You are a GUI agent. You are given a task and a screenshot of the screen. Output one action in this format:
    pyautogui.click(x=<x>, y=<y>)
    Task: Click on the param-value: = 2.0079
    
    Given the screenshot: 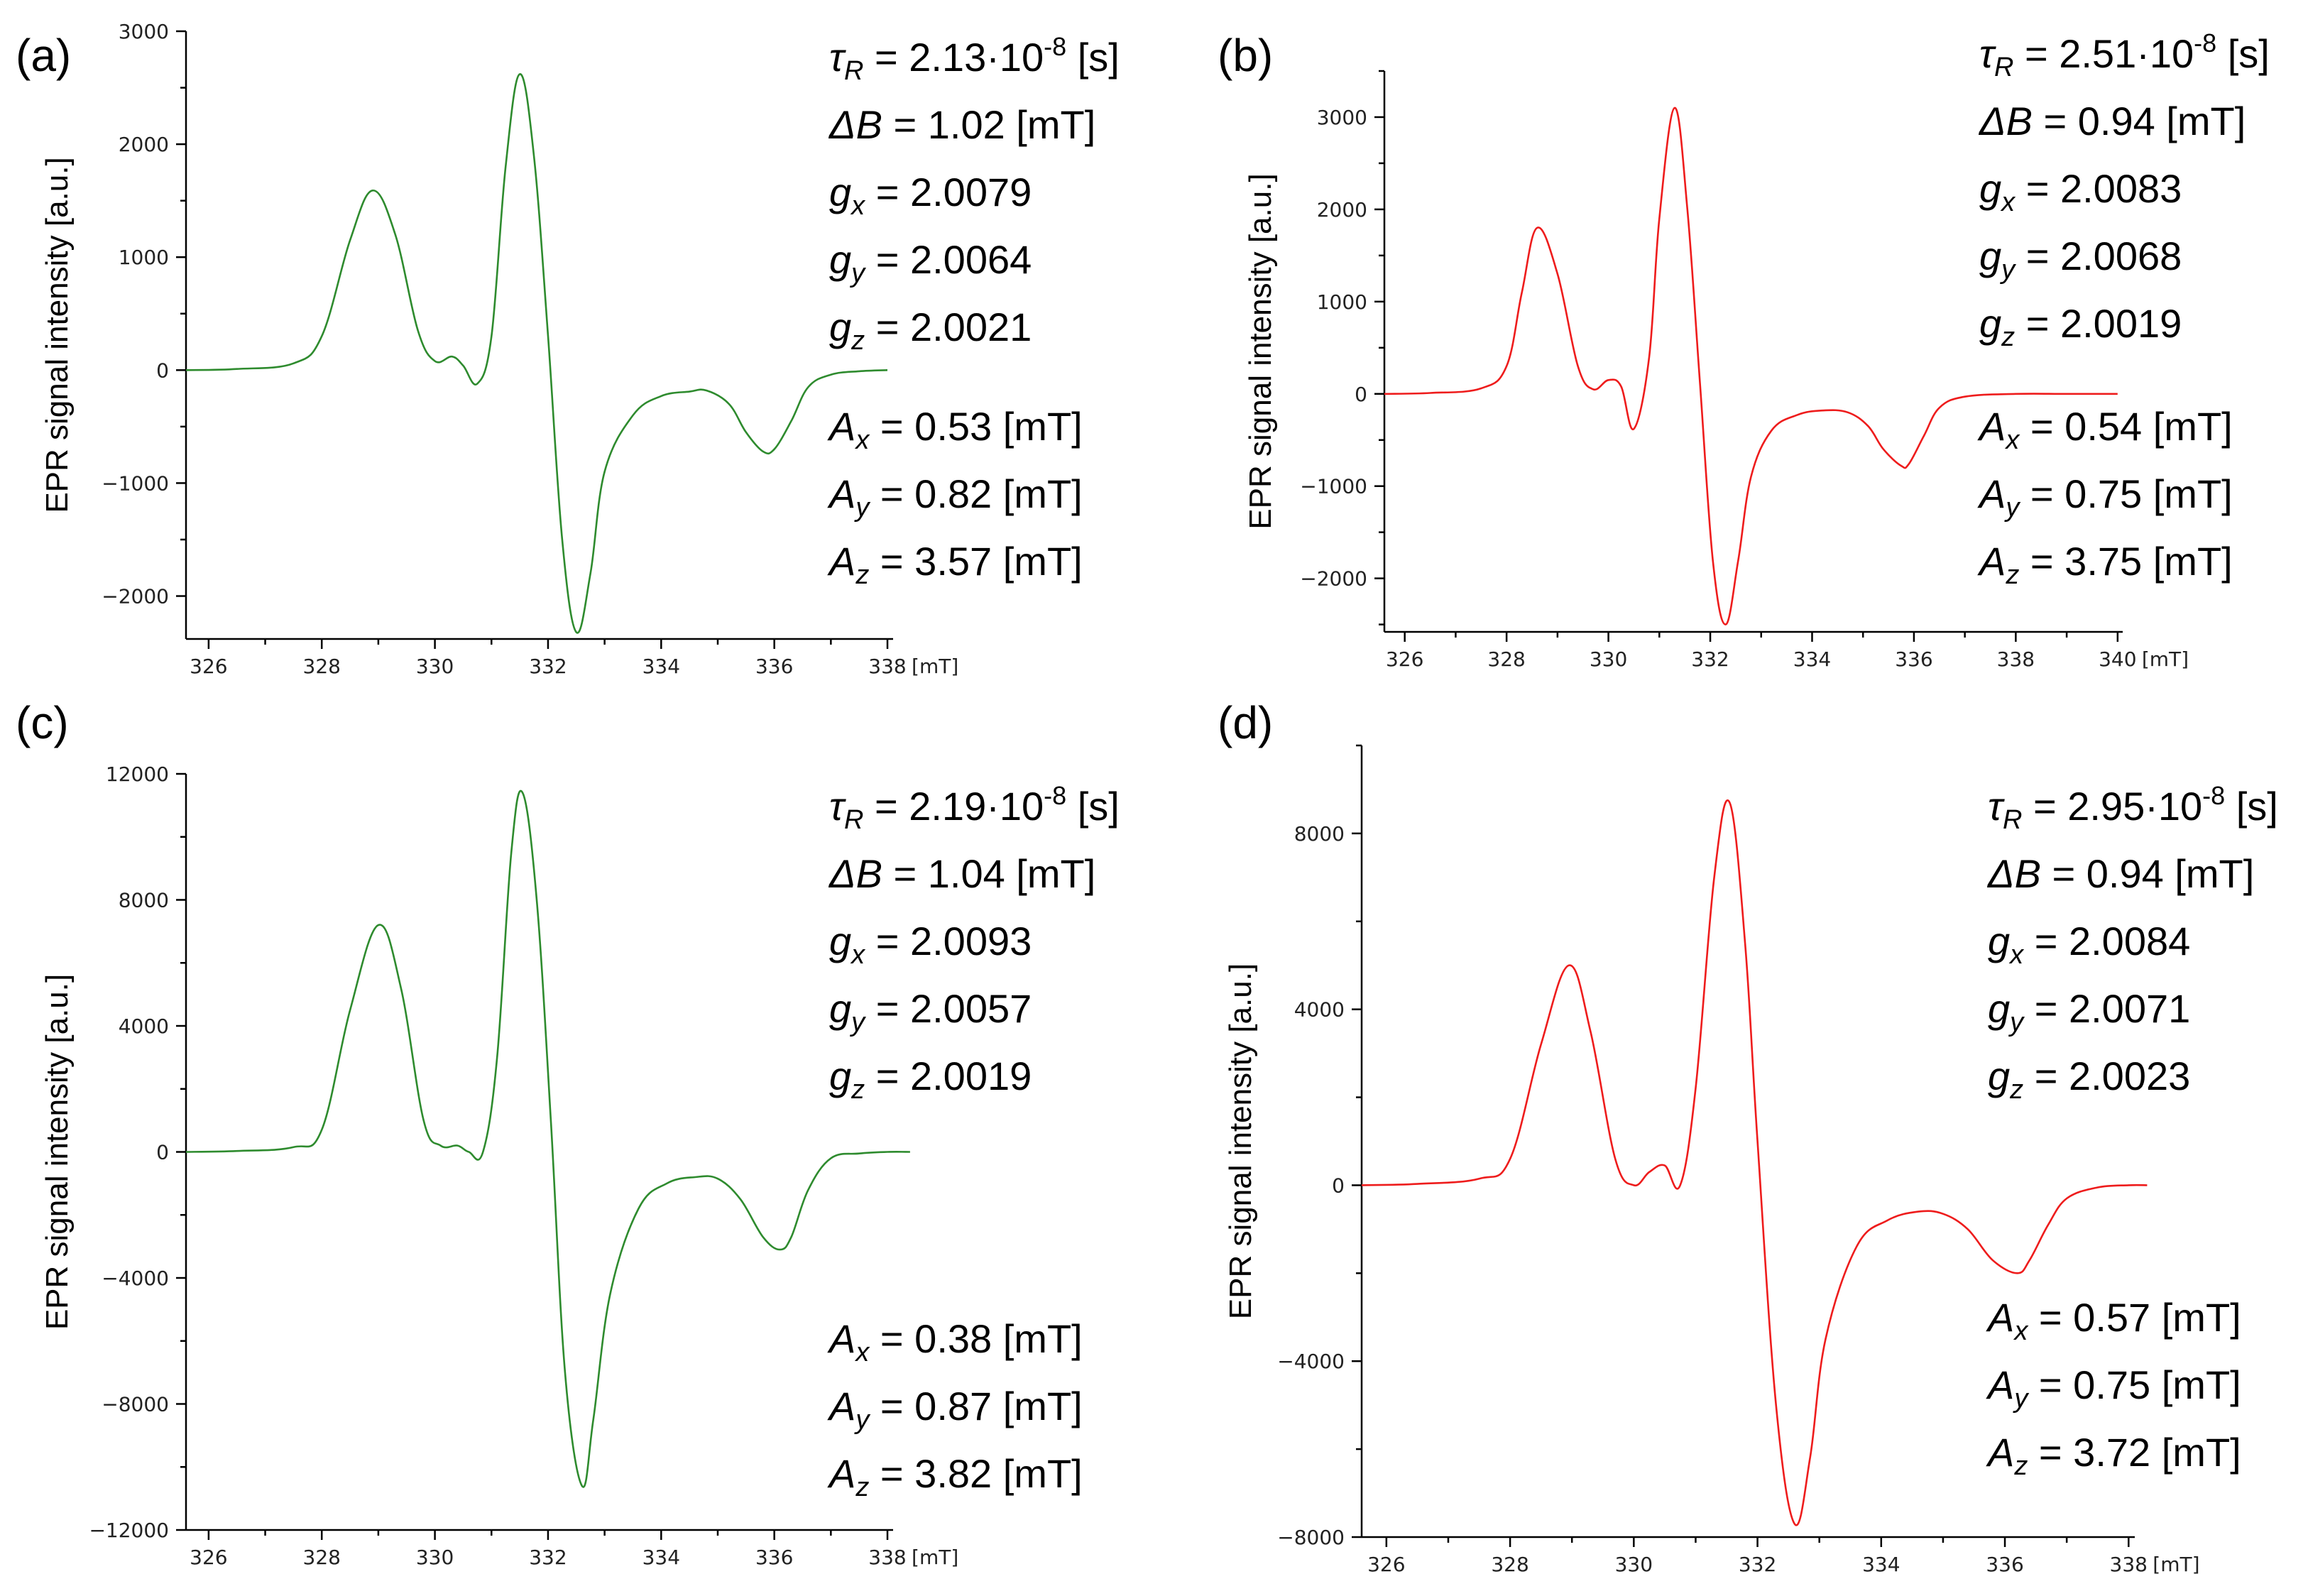 What is the action you would take?
    pyautogui.click(x=948, y=192)
    